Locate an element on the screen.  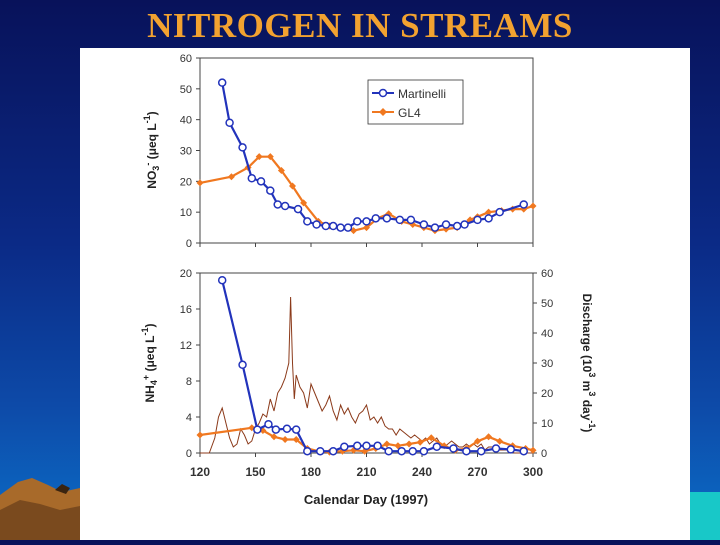
discharge-line is located at coordinates (366, 375).